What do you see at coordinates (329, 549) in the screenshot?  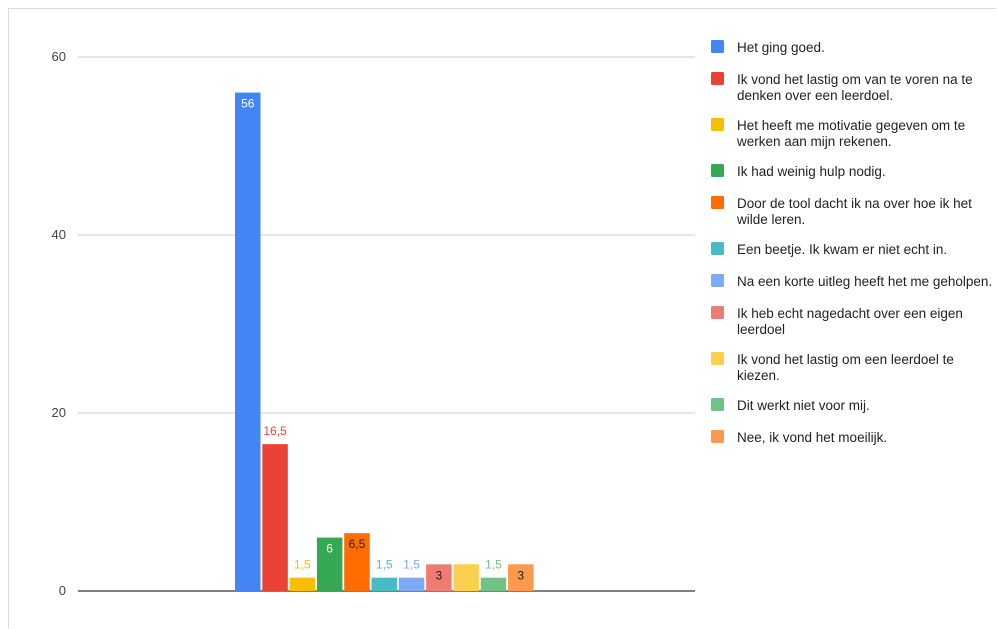 I see `data-label: 6` at bounding box center [329, 549].